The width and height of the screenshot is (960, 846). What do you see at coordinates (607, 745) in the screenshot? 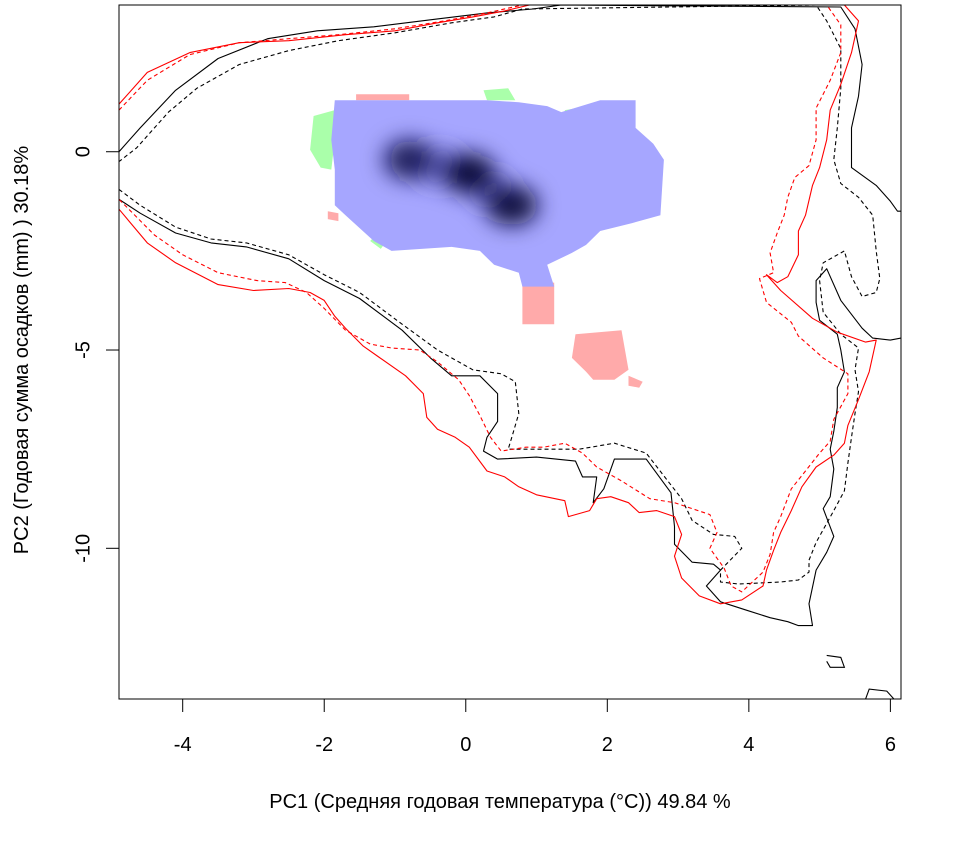
I see `x-tick-label-3: 2` at bounding box center [607, 745].